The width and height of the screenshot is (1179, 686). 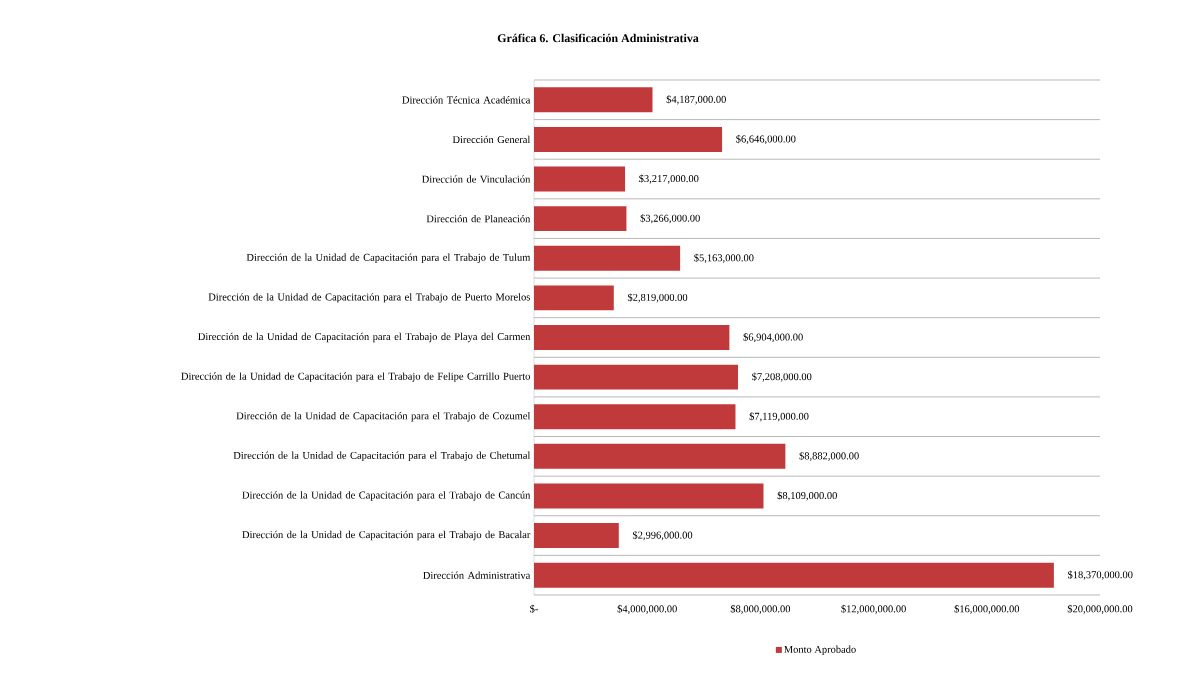 I want to click on x-tick-label: $4,000,000.00, so click(x=647, y=609).